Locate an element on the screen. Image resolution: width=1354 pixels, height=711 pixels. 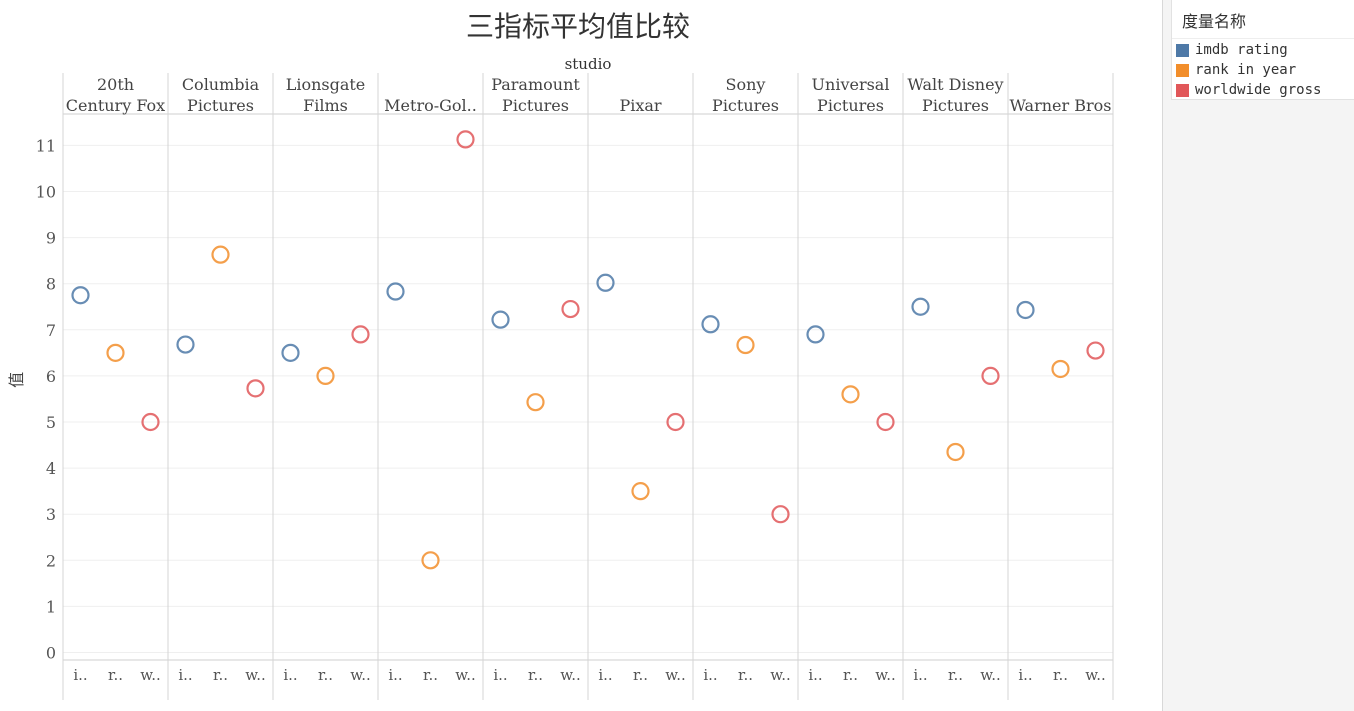
x-tick-label-9-0: i.. is located at coordinates (1025, 675).